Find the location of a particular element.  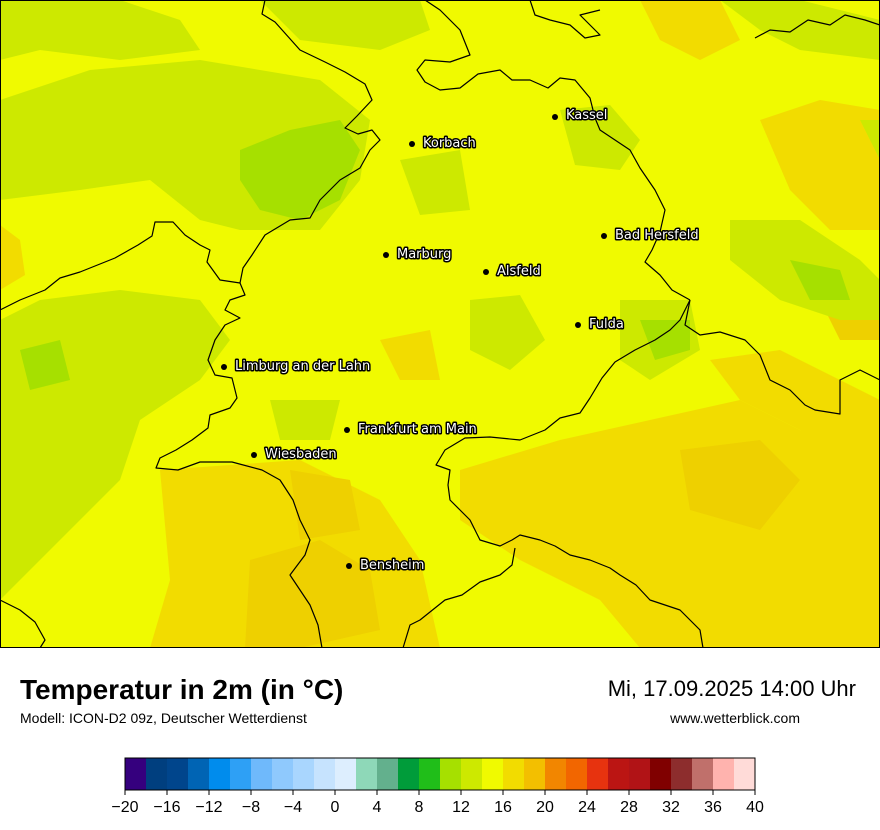

legend-frame is located at coordinates (440, 774).